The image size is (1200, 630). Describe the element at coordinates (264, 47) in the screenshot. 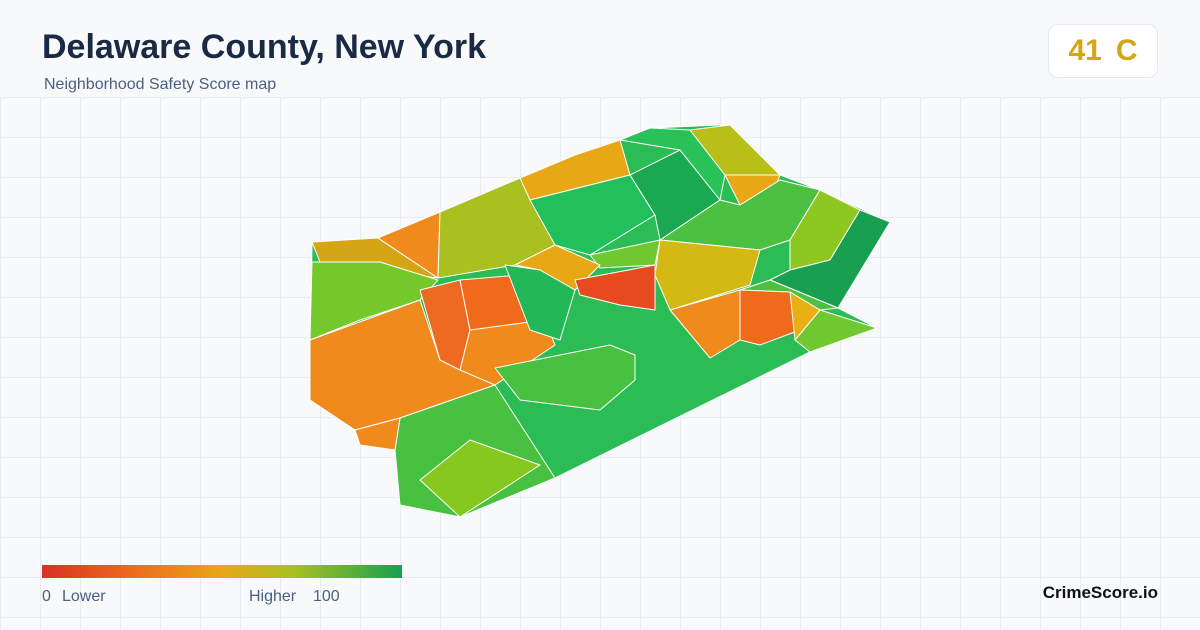

I see `title: Delaware County, New York` at that location.